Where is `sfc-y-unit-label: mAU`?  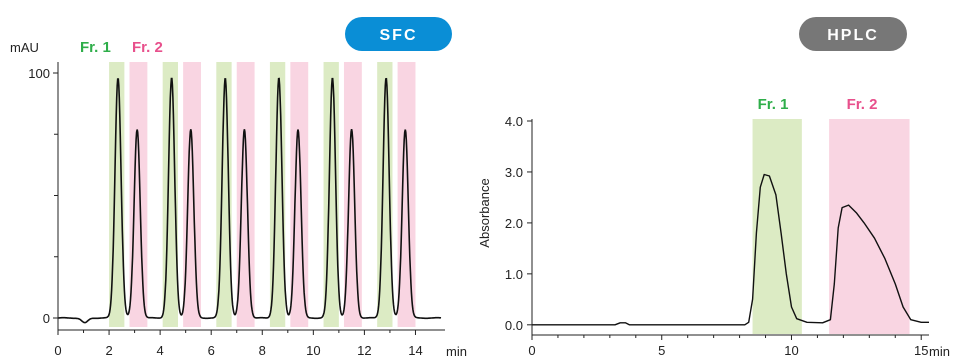 sfc-y-unit-label: mAU is located at coordinates (24, 47).